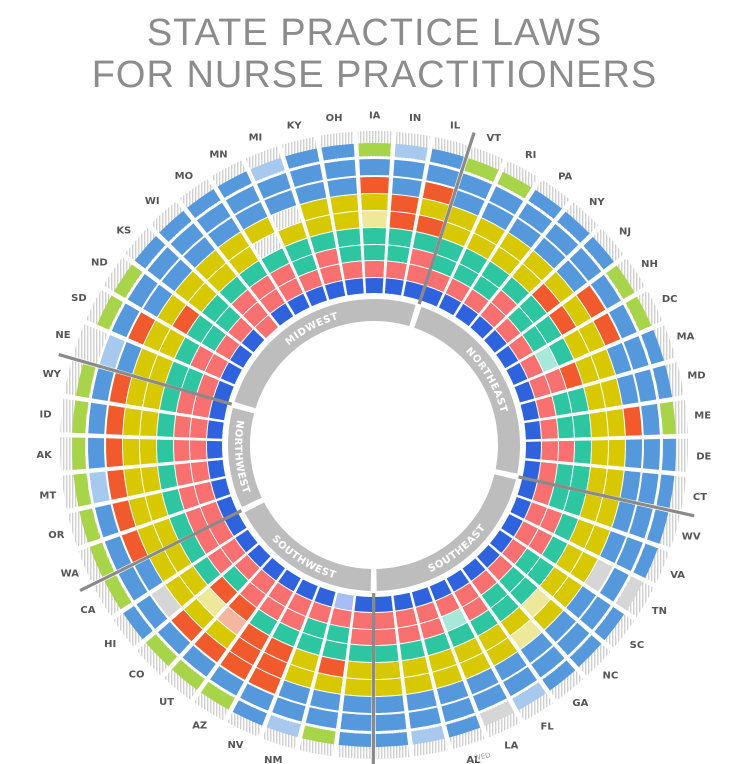 This screenshot has height=764, width=749. What do you see at coordinates (334, 118) in the screenshot?
I see `state-label-oh: OH` at bounding box center [334, 118].